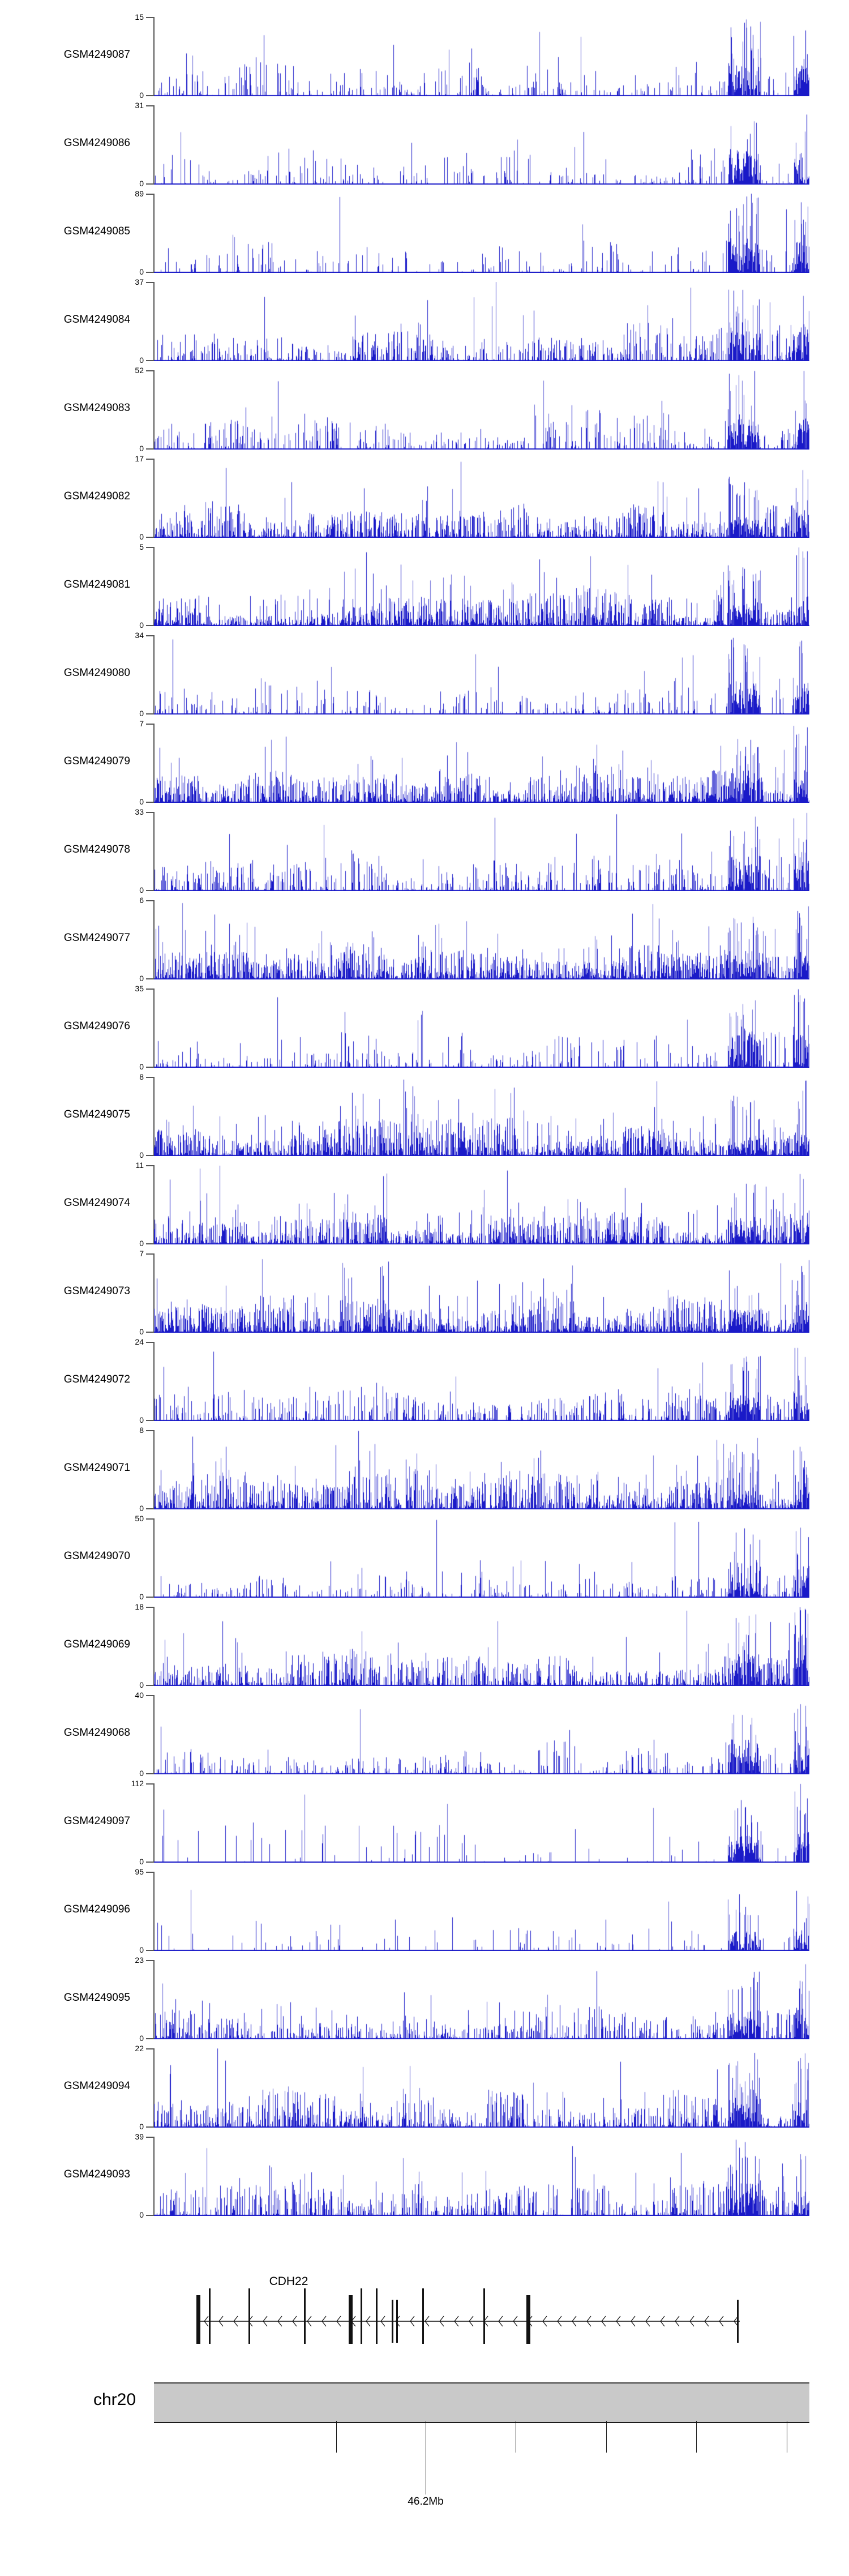  I want to click on coverage-track: GSM4249076 35 0, so click(424, 1030).